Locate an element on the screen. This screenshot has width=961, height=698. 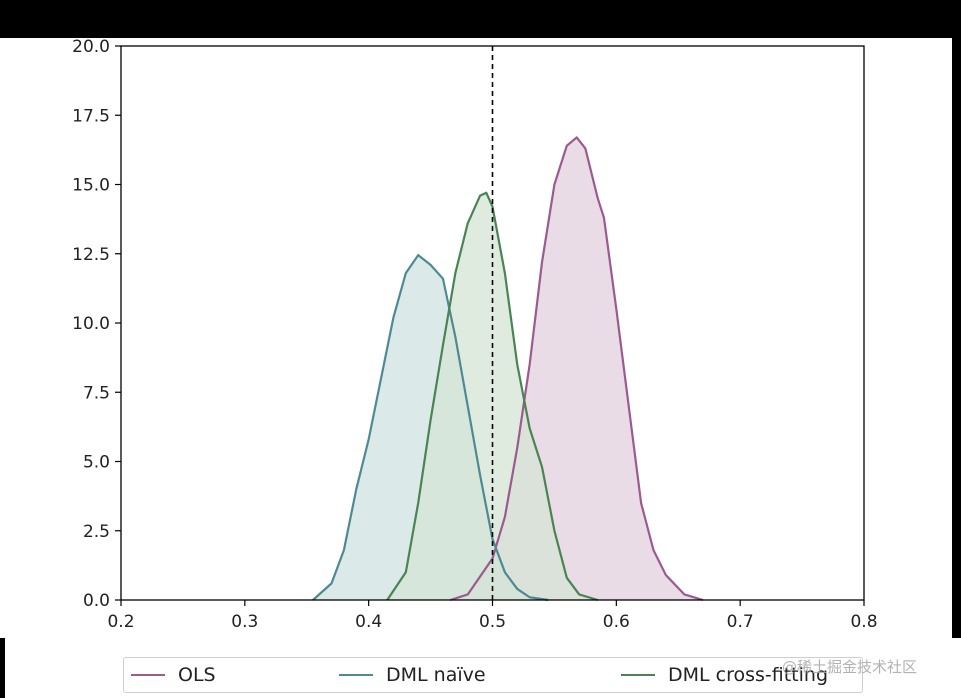
series-area-dml-cross-fitting is located at coordinates (492, 396).